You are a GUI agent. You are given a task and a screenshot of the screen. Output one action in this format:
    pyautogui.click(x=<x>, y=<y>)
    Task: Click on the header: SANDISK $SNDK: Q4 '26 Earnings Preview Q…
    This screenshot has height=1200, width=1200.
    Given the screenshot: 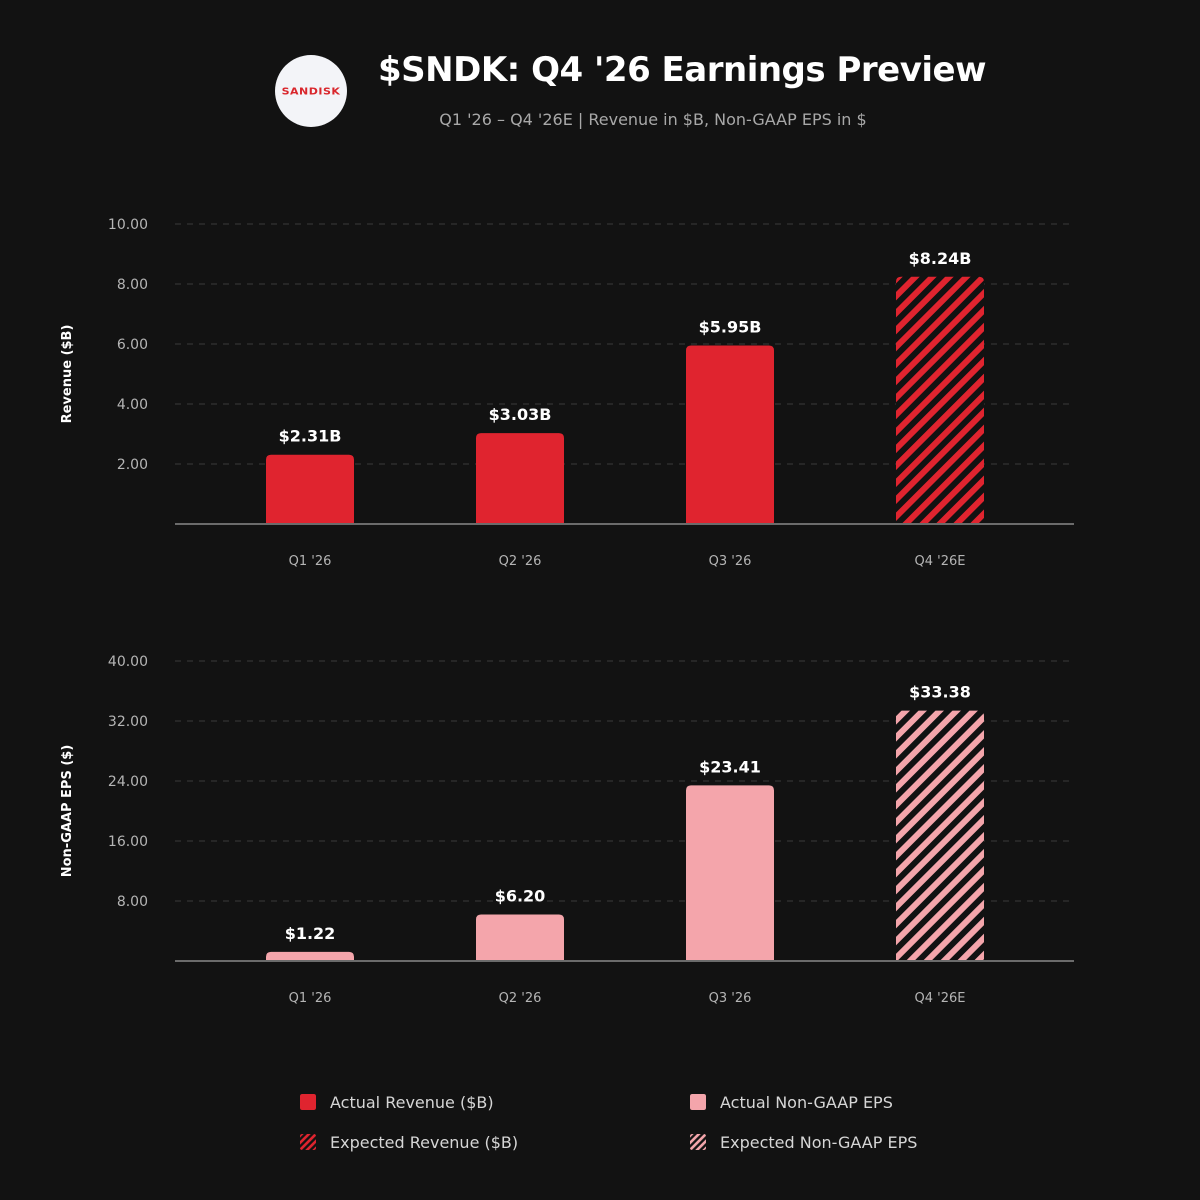 What is the action you would take?
    pyautogui.click(x=600, y=80)
    